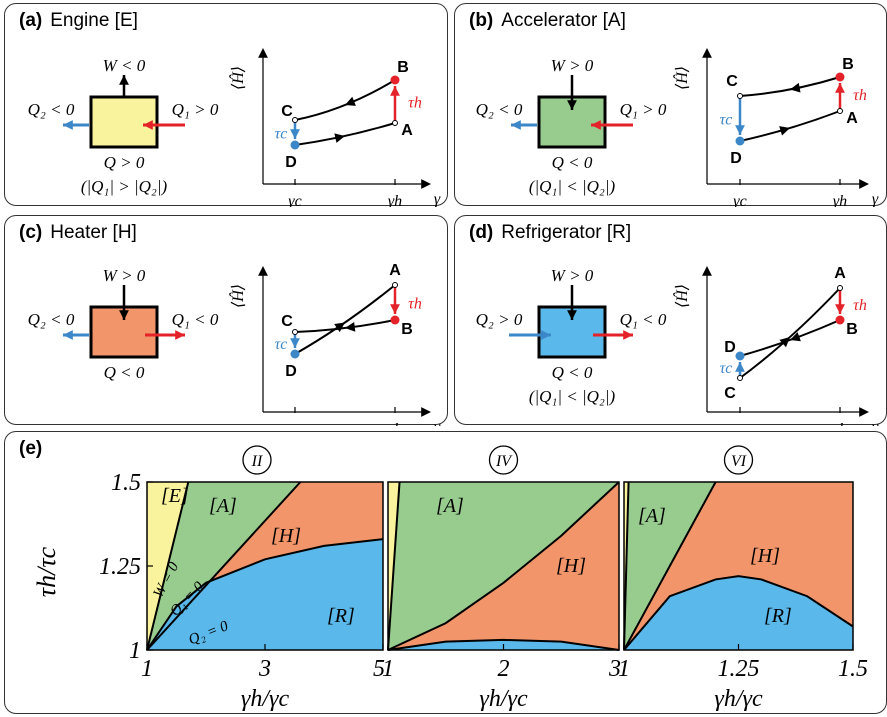 This screenshot has width=887, height=717. What do you see at coordinates (124, 65) in the screenshot?
I see `work-label: W < 0` at bounding box center [124, 65].